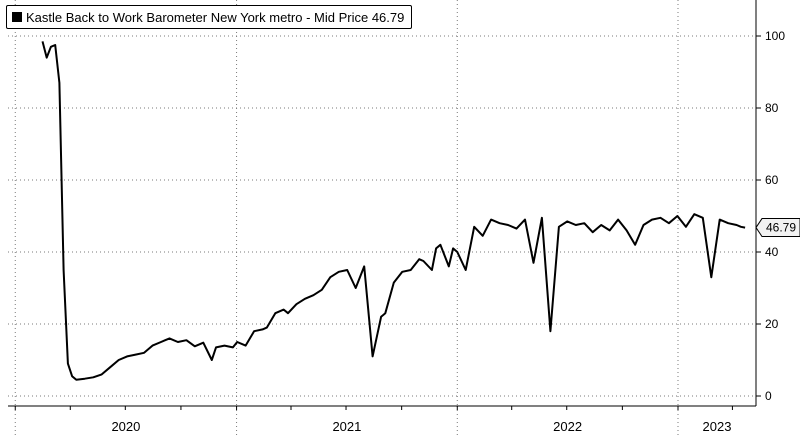  Describe the element at coordinates (772, 252) in the screenshot. I see `y-tick-label: 40` at that location.